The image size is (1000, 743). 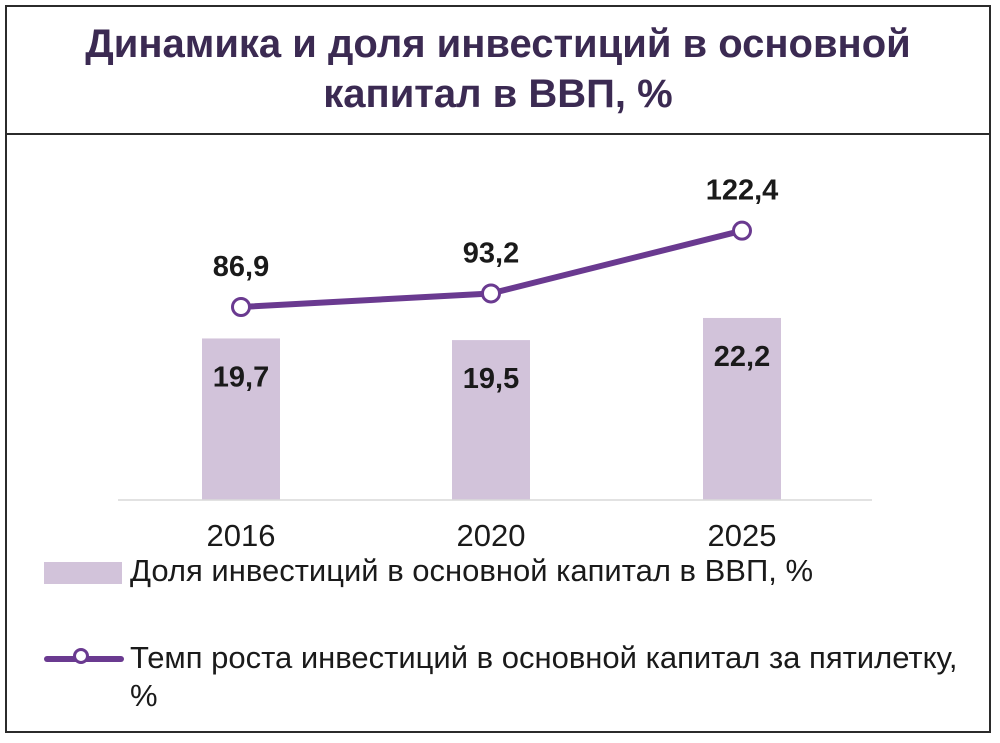 What do you see at coordinates (742, 408) in the screenshot?
I see `bar-2025` at bounding box center [742, 408].